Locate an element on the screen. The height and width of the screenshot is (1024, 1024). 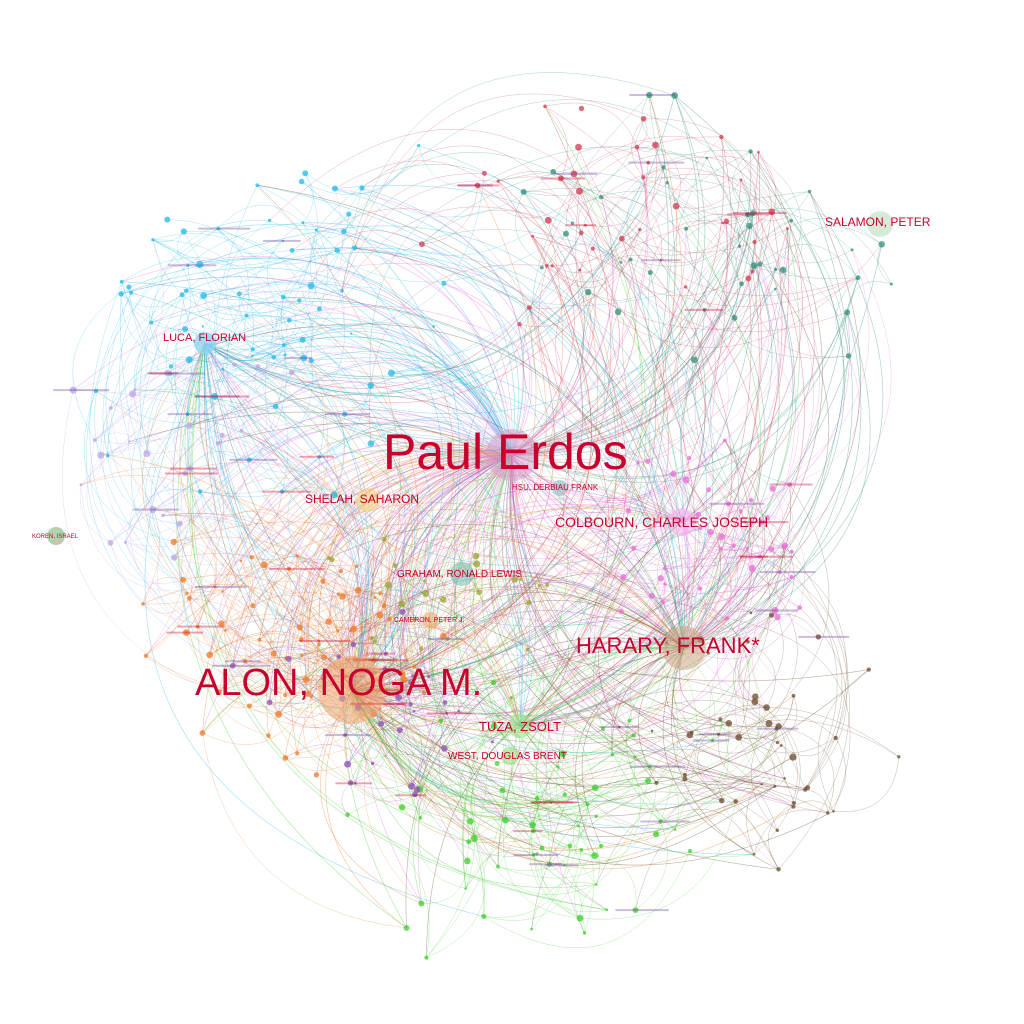
node-label-harary: HARARY, FRANK* is located at coordinates (668, 645).